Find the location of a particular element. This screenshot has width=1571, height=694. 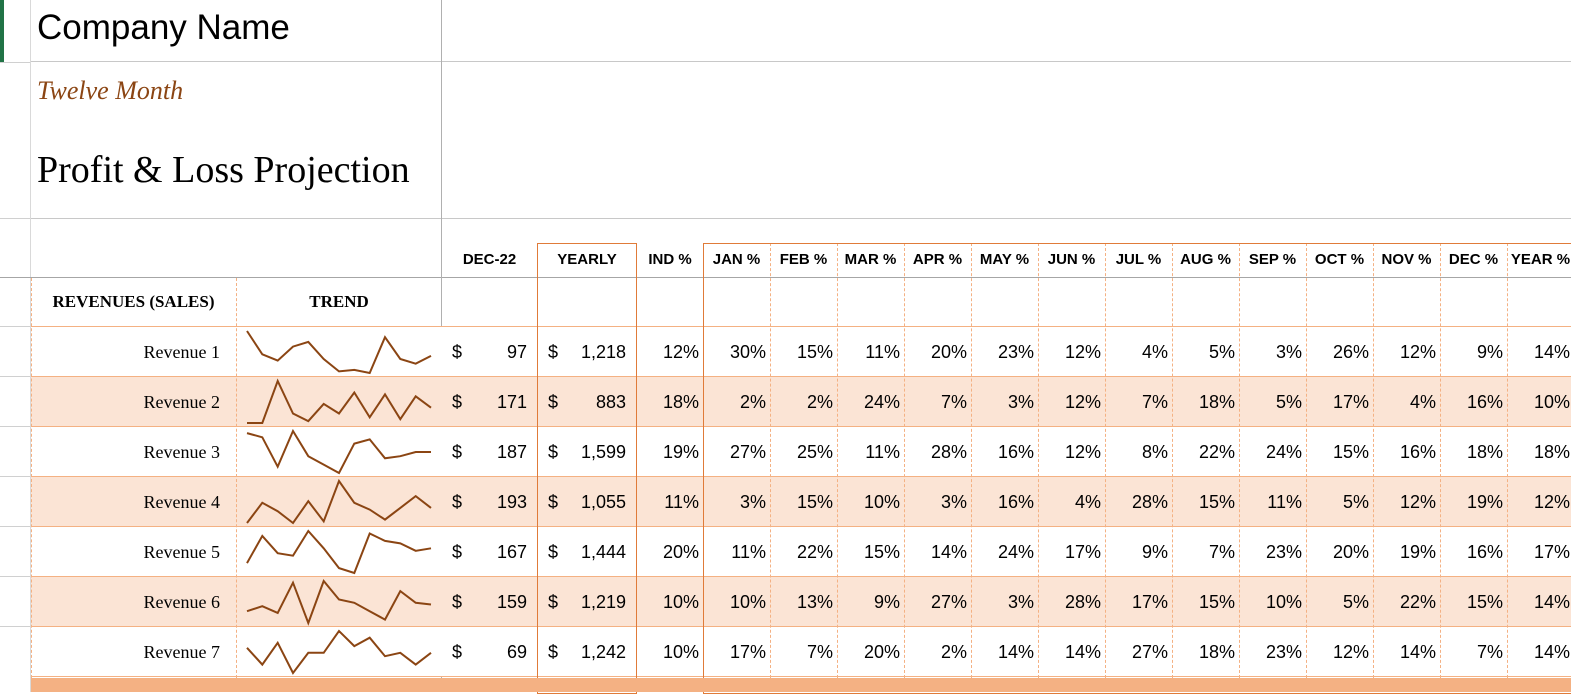

col-header-month: APR % is located at coordinates (937, 259).